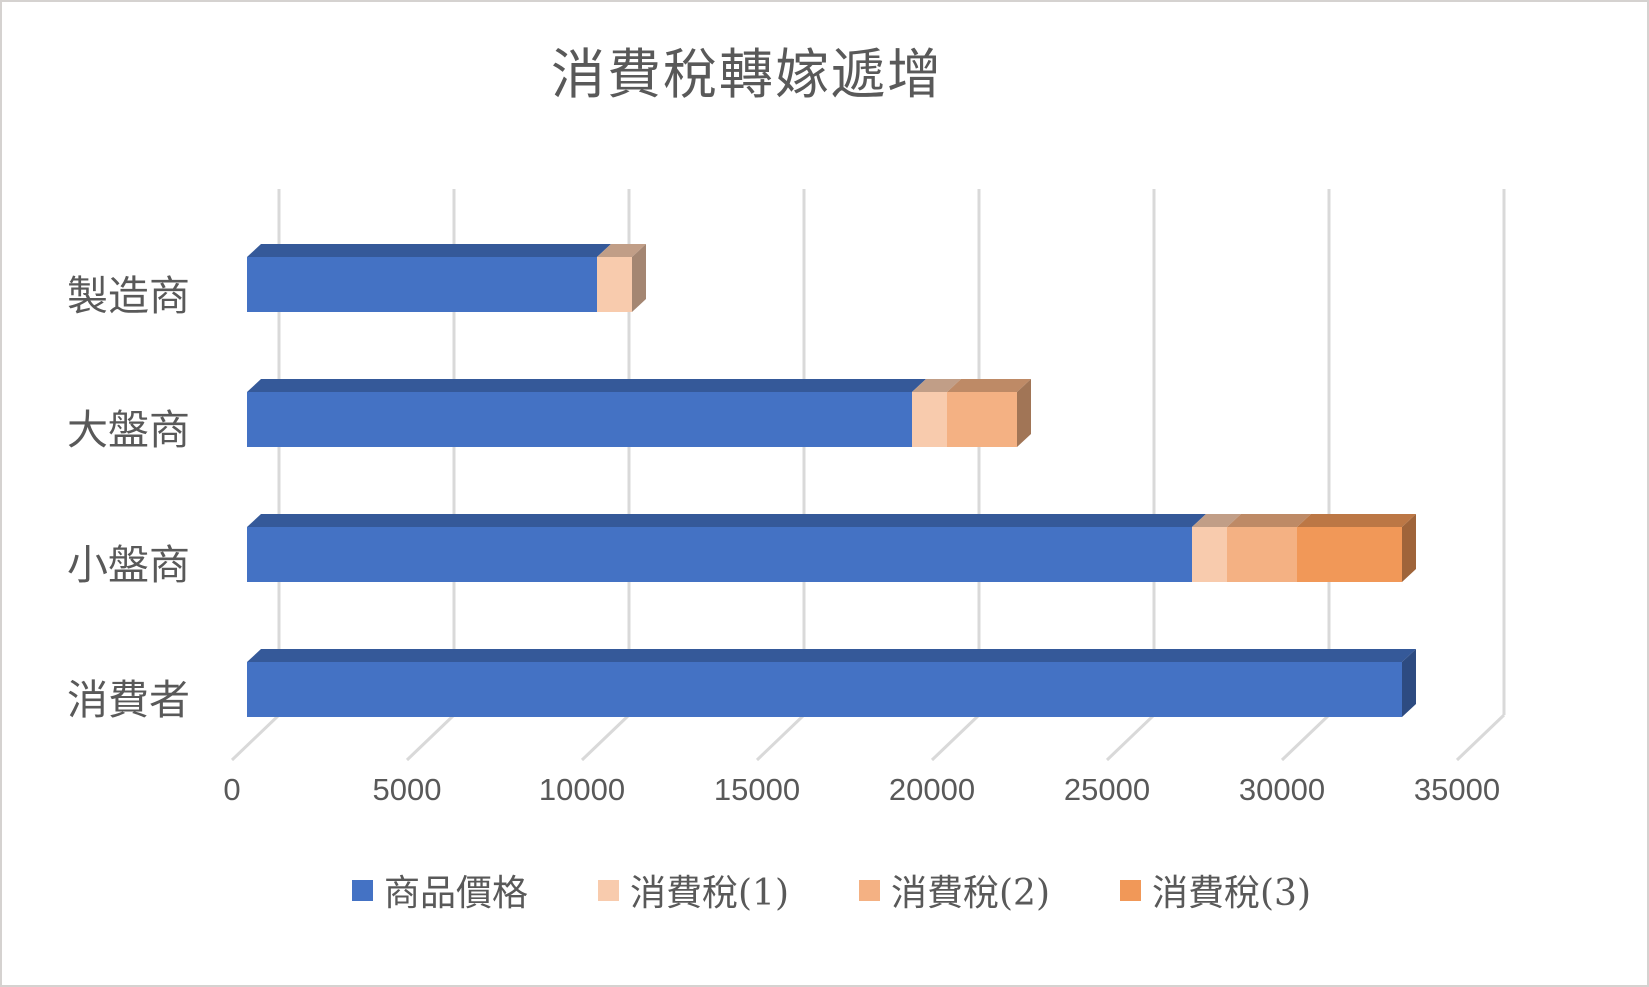 The image size is (1649, 987). I want to click on x-axis-tick: 30000, so click(1282, 789).